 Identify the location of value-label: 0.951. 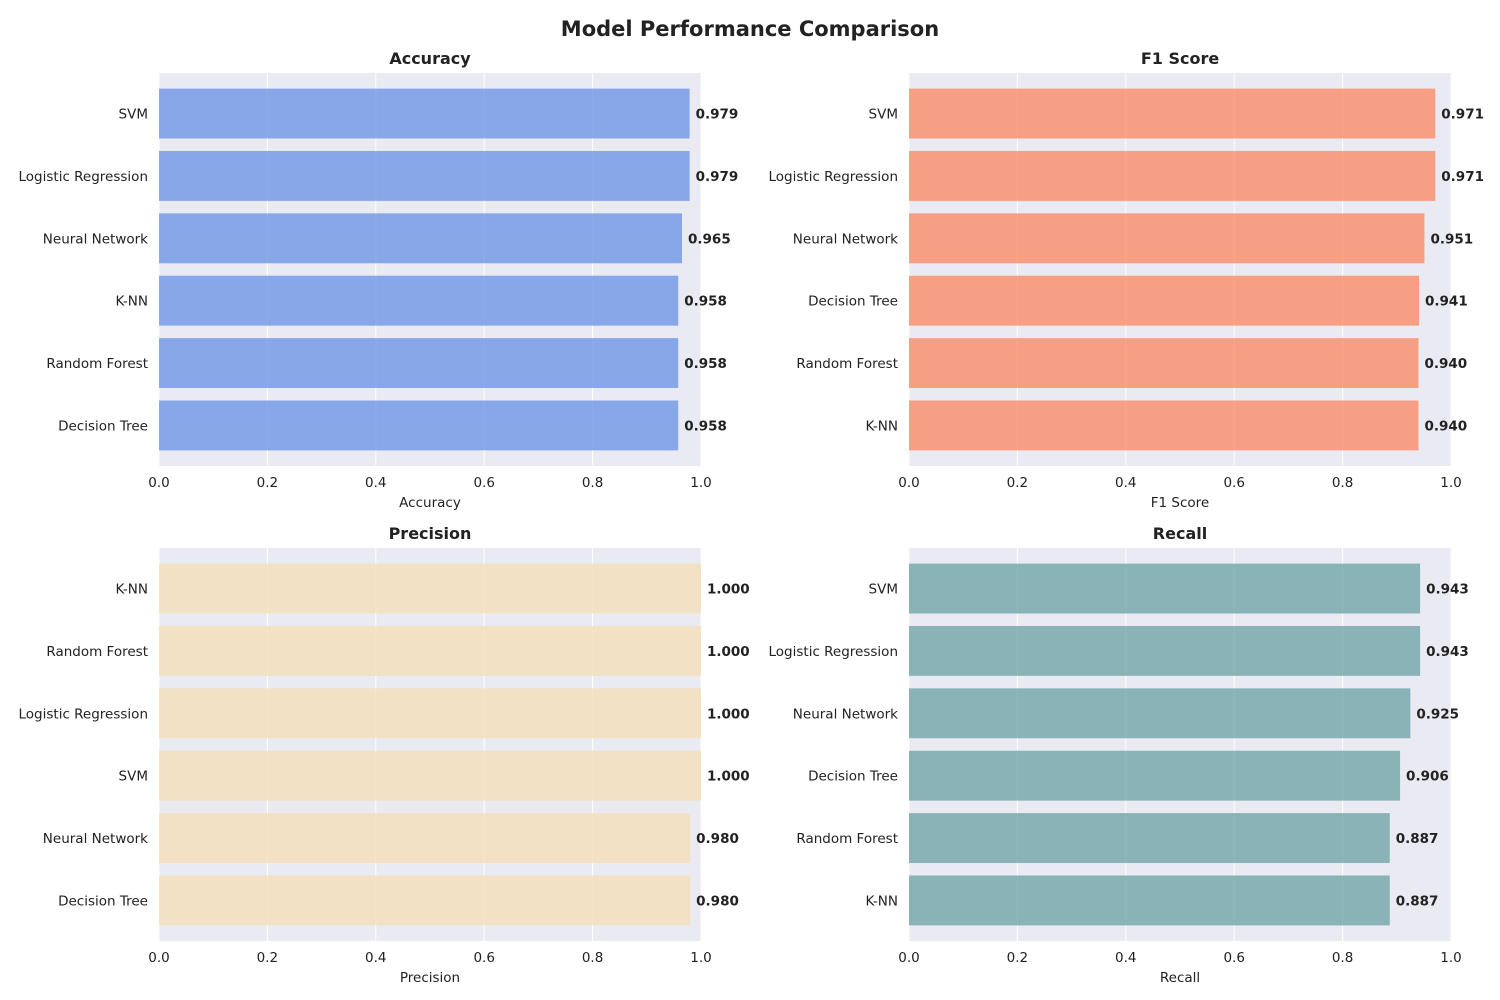
(1451, 239).